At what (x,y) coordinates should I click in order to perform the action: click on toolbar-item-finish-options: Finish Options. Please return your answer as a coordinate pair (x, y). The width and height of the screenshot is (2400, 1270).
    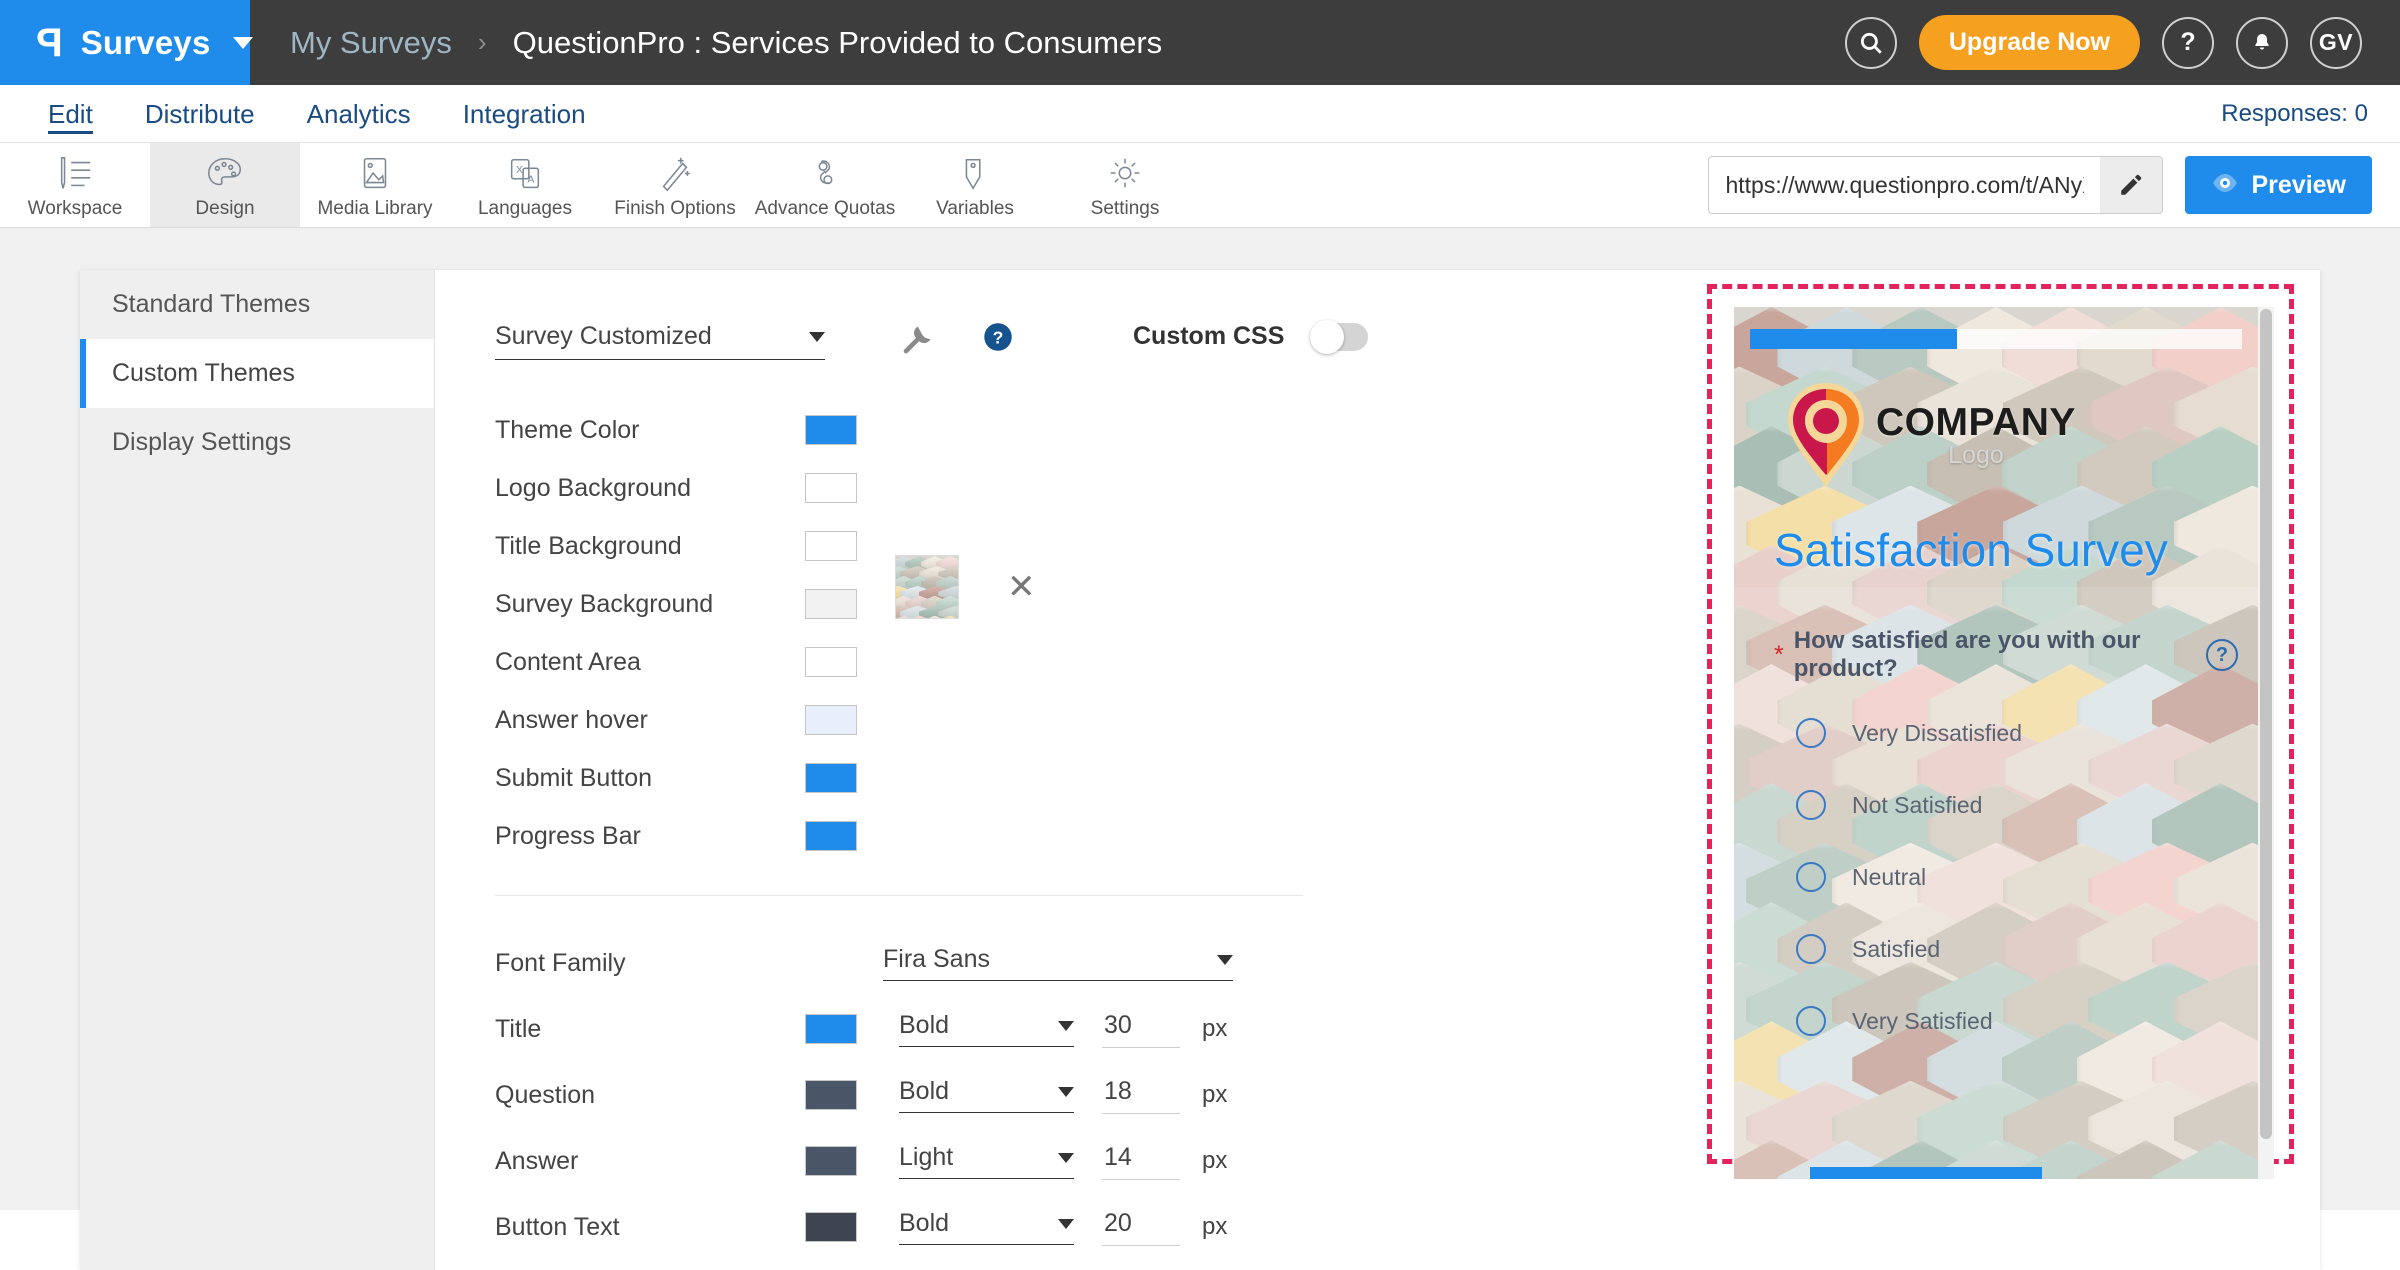
    Looking at the image, I should click on (675, 185).